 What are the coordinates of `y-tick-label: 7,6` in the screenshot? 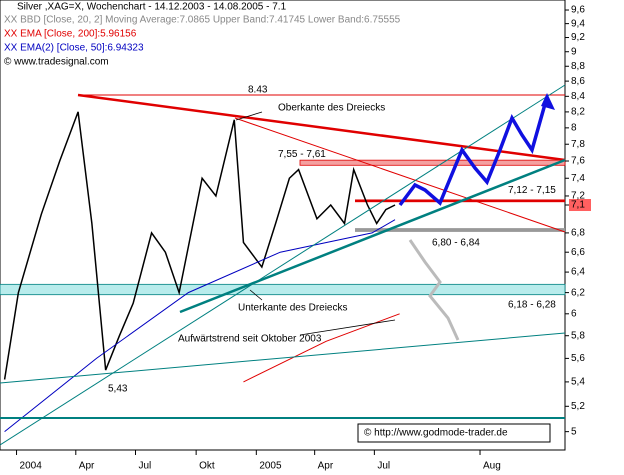 It's located at (578, 161).